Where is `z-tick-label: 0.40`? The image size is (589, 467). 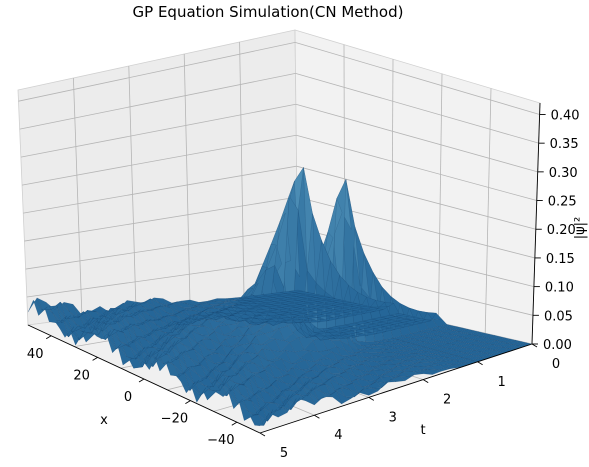 z-tick-label: 0.40 is located at coordinates (565, 115).